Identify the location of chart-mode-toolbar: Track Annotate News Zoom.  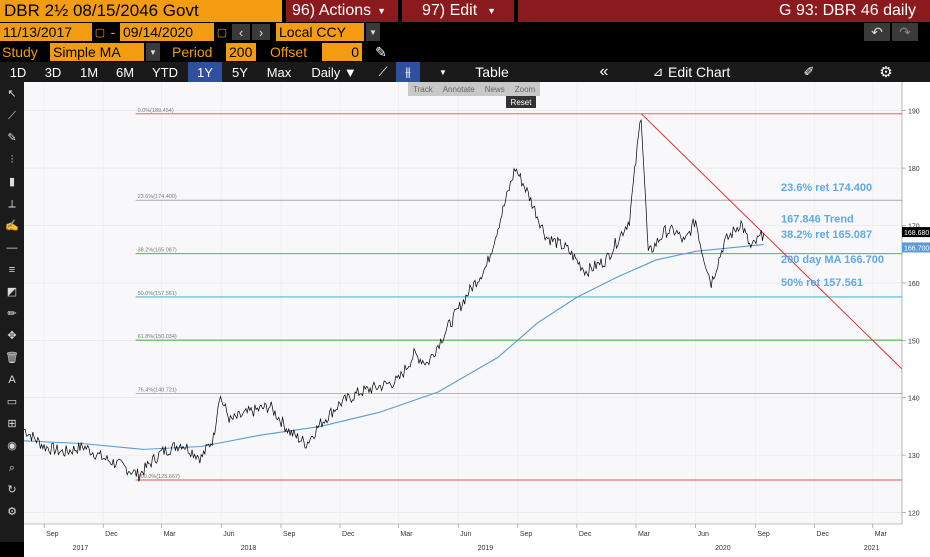
(474, 89).